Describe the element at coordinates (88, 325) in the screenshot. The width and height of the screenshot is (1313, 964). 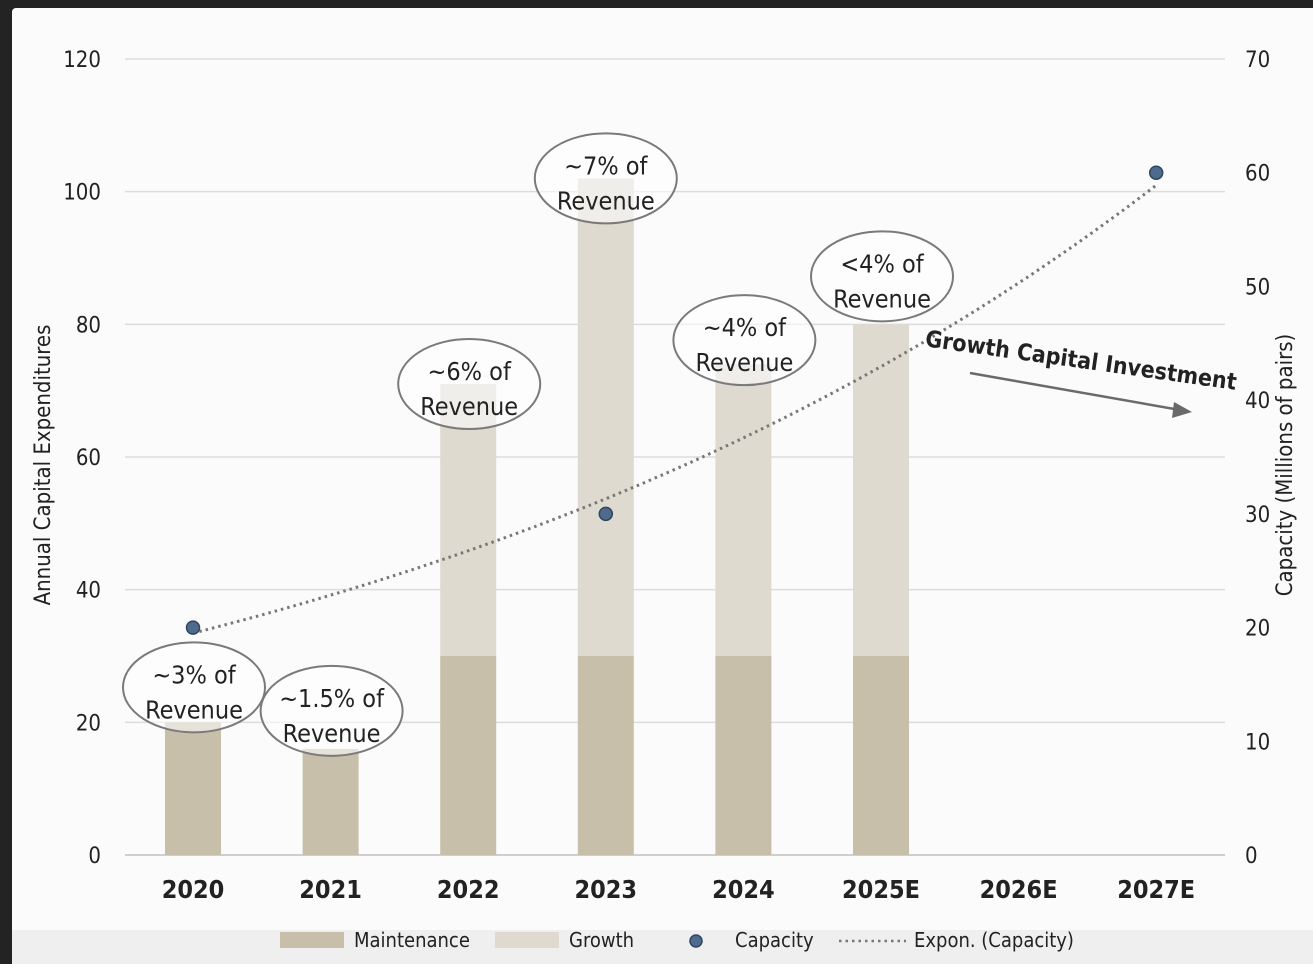
I see `y-tick-label: 80` at that location.